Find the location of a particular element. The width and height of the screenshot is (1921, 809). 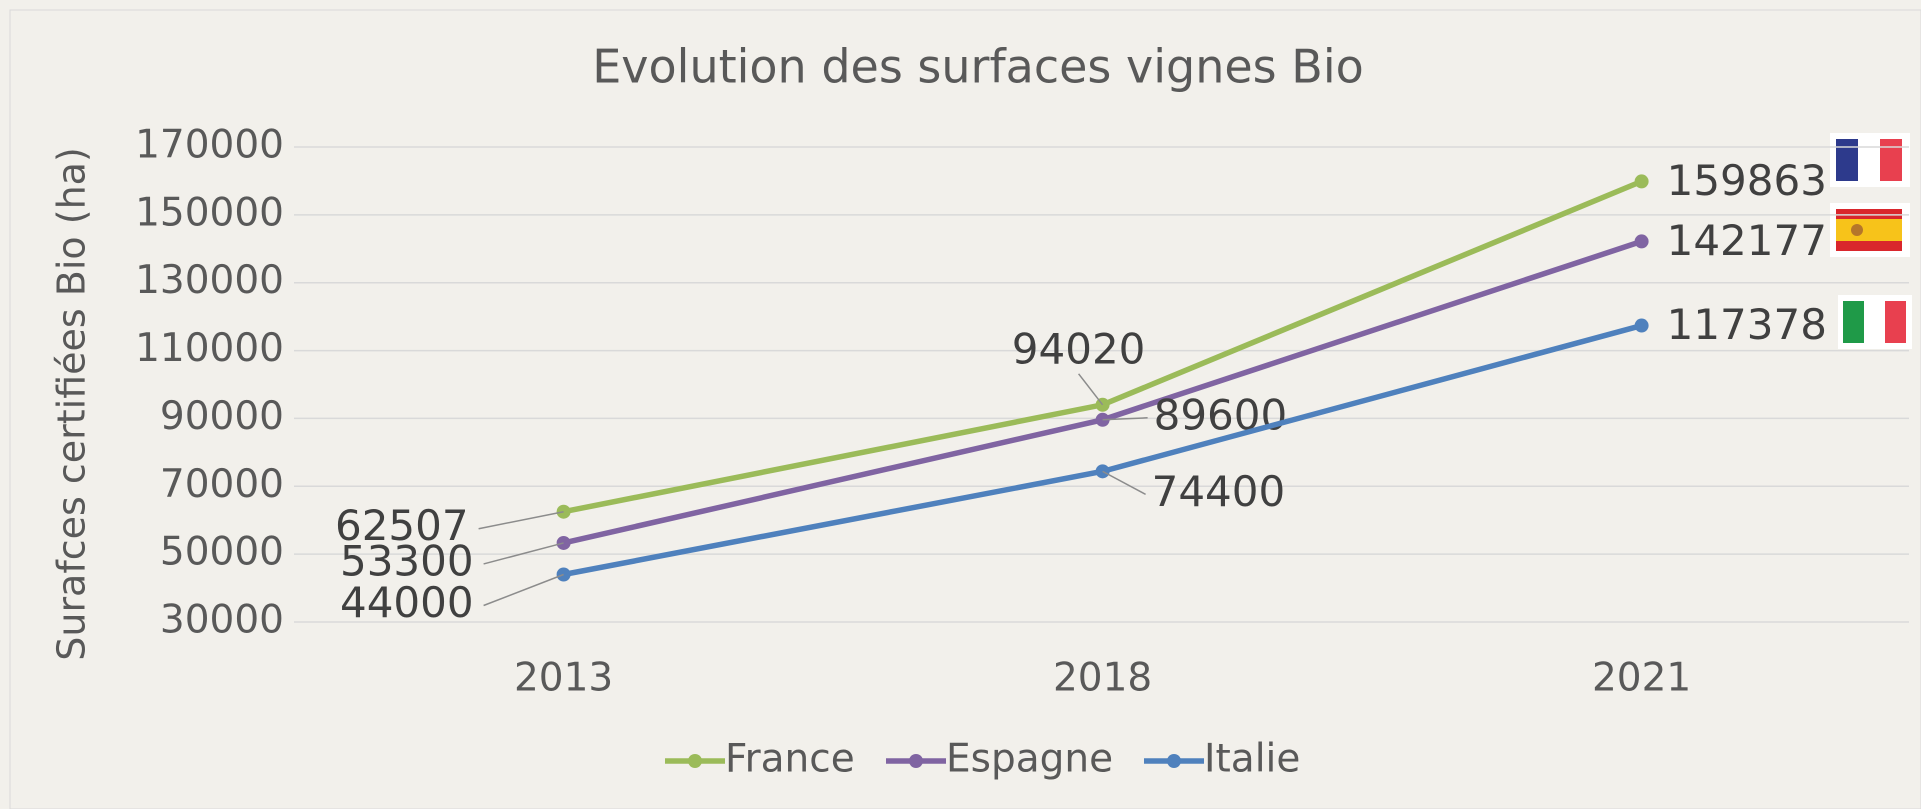

x-tick-label: 2013 is located at coordinates (563, 678).